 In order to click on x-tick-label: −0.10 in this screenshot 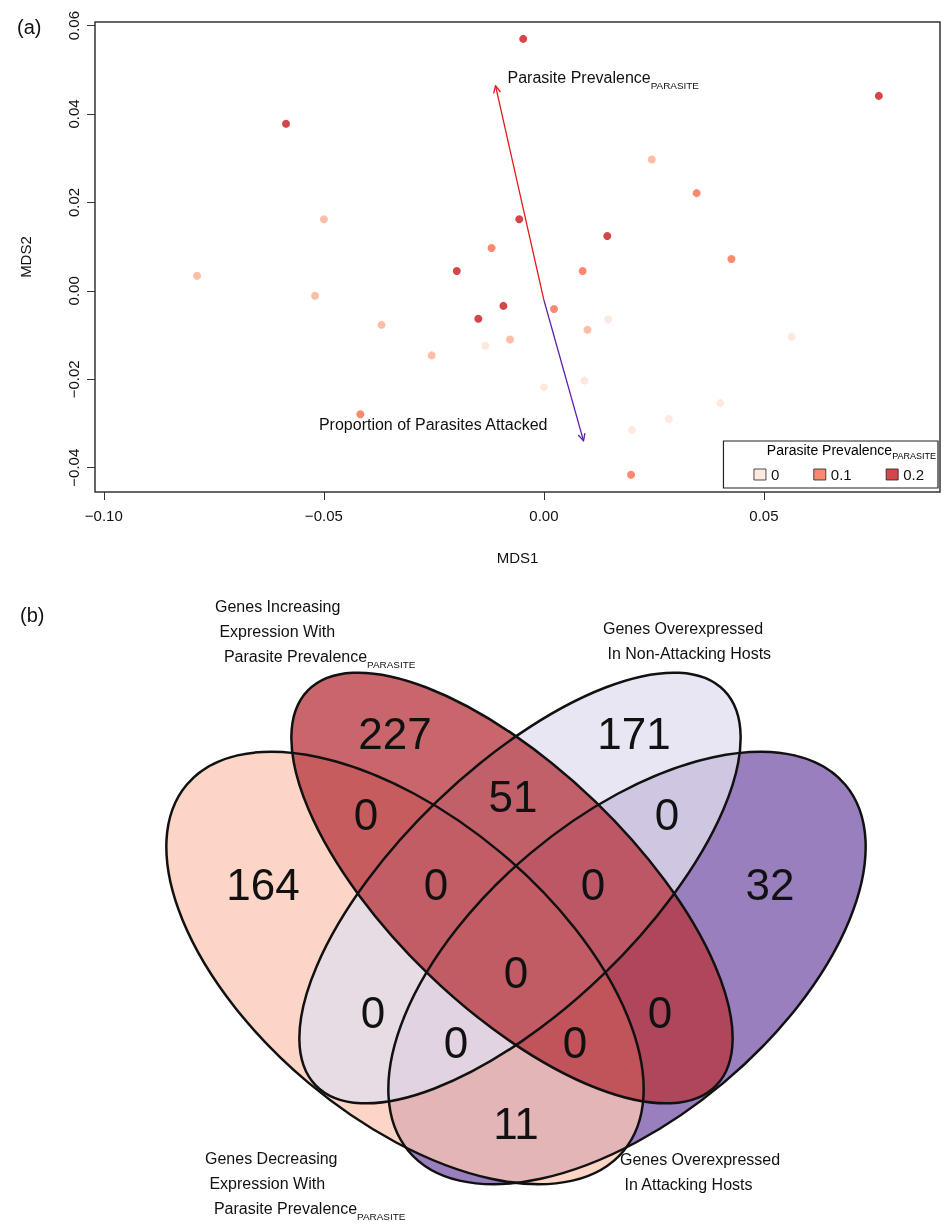, I will do `click(103, 515)`.